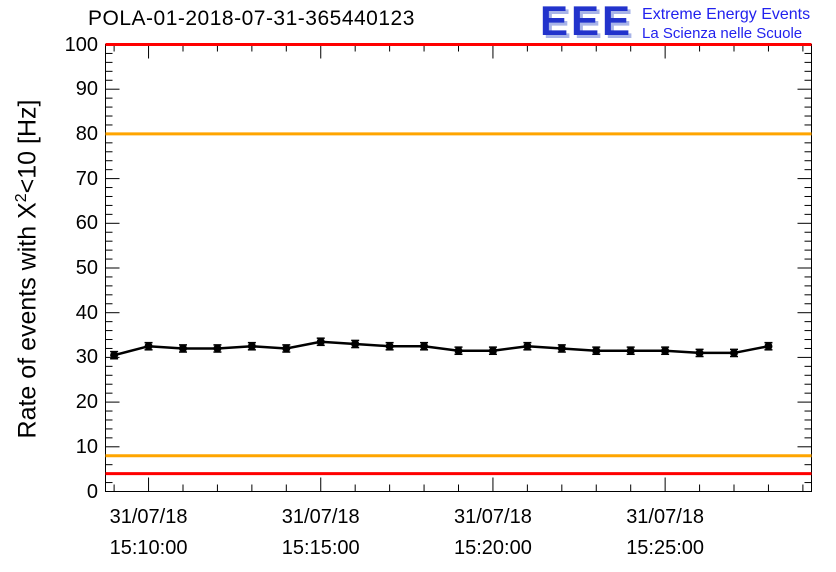  What do you see at coordinates (86, 446) in the screenshot?
I see `y-tick-label: 10` at bounding box center [86, 446].